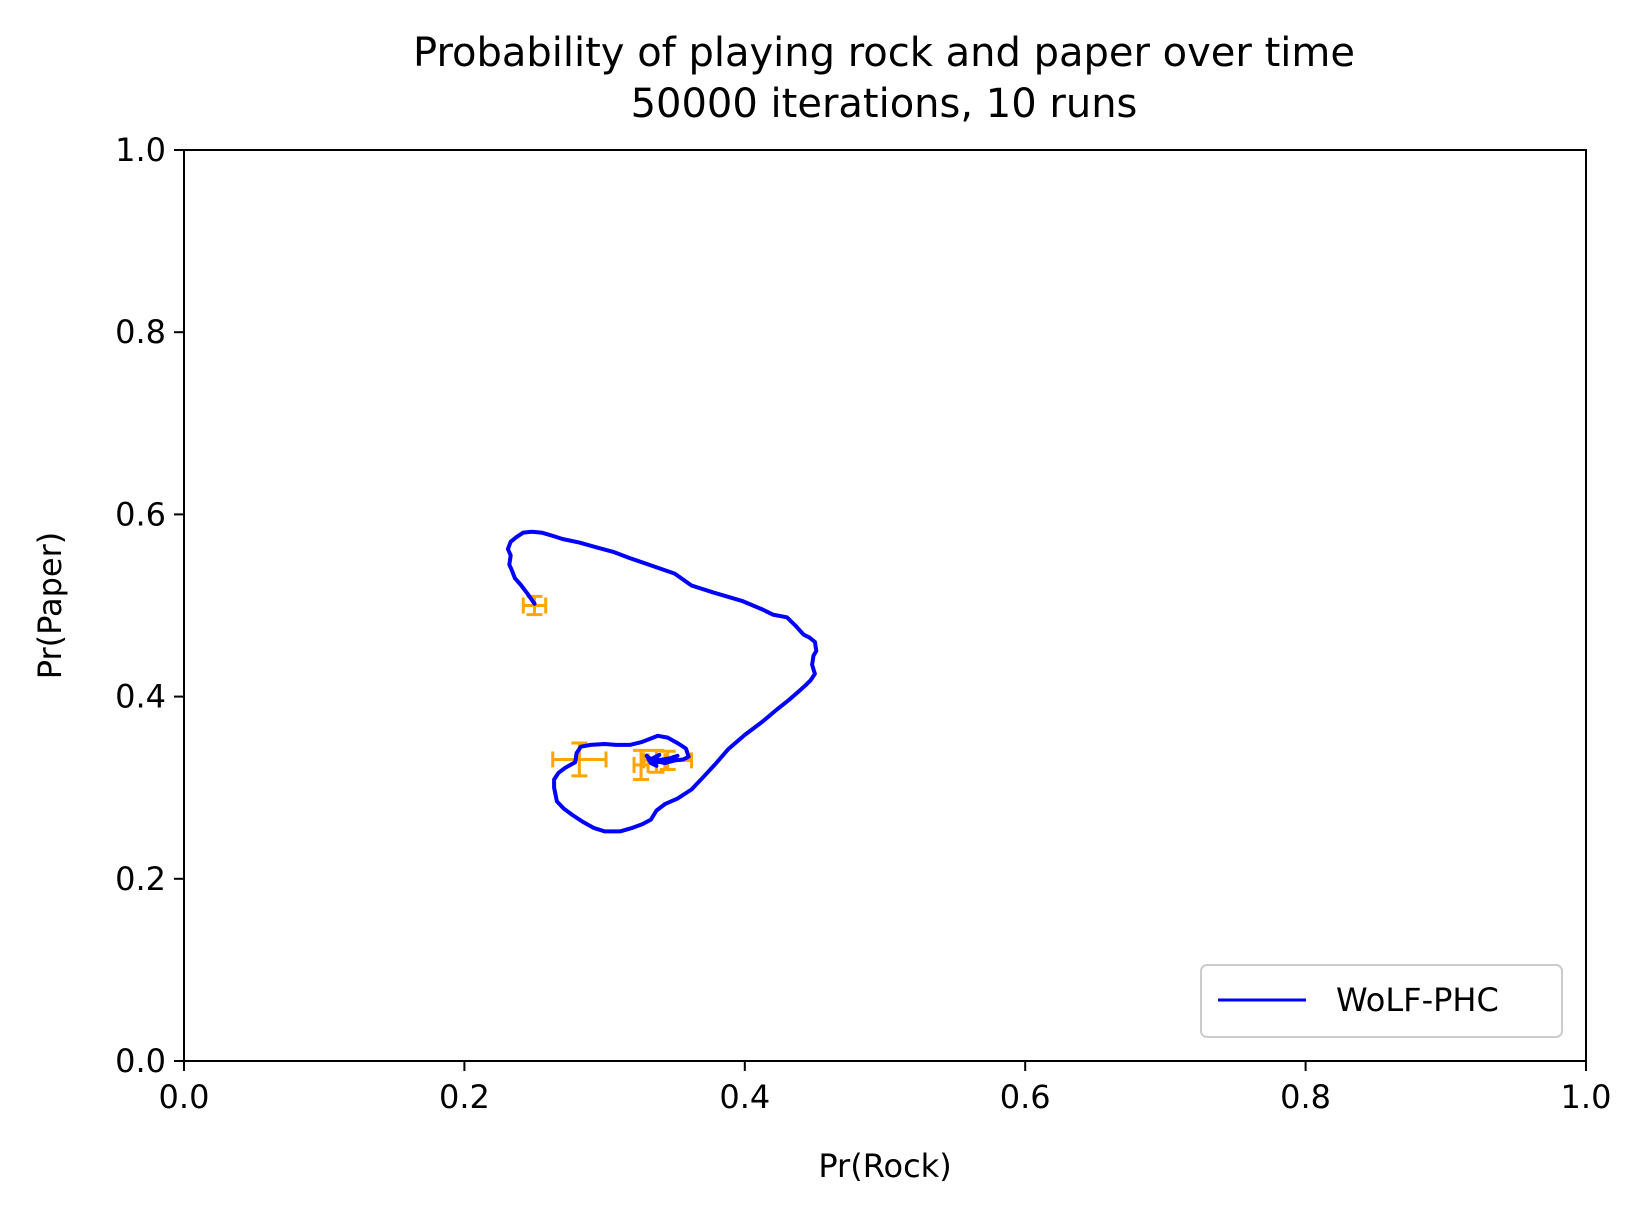  Describe the element at coordinates (1305, 1097) in the screenshot. I see `x-tick-label: 0.8` at that location.